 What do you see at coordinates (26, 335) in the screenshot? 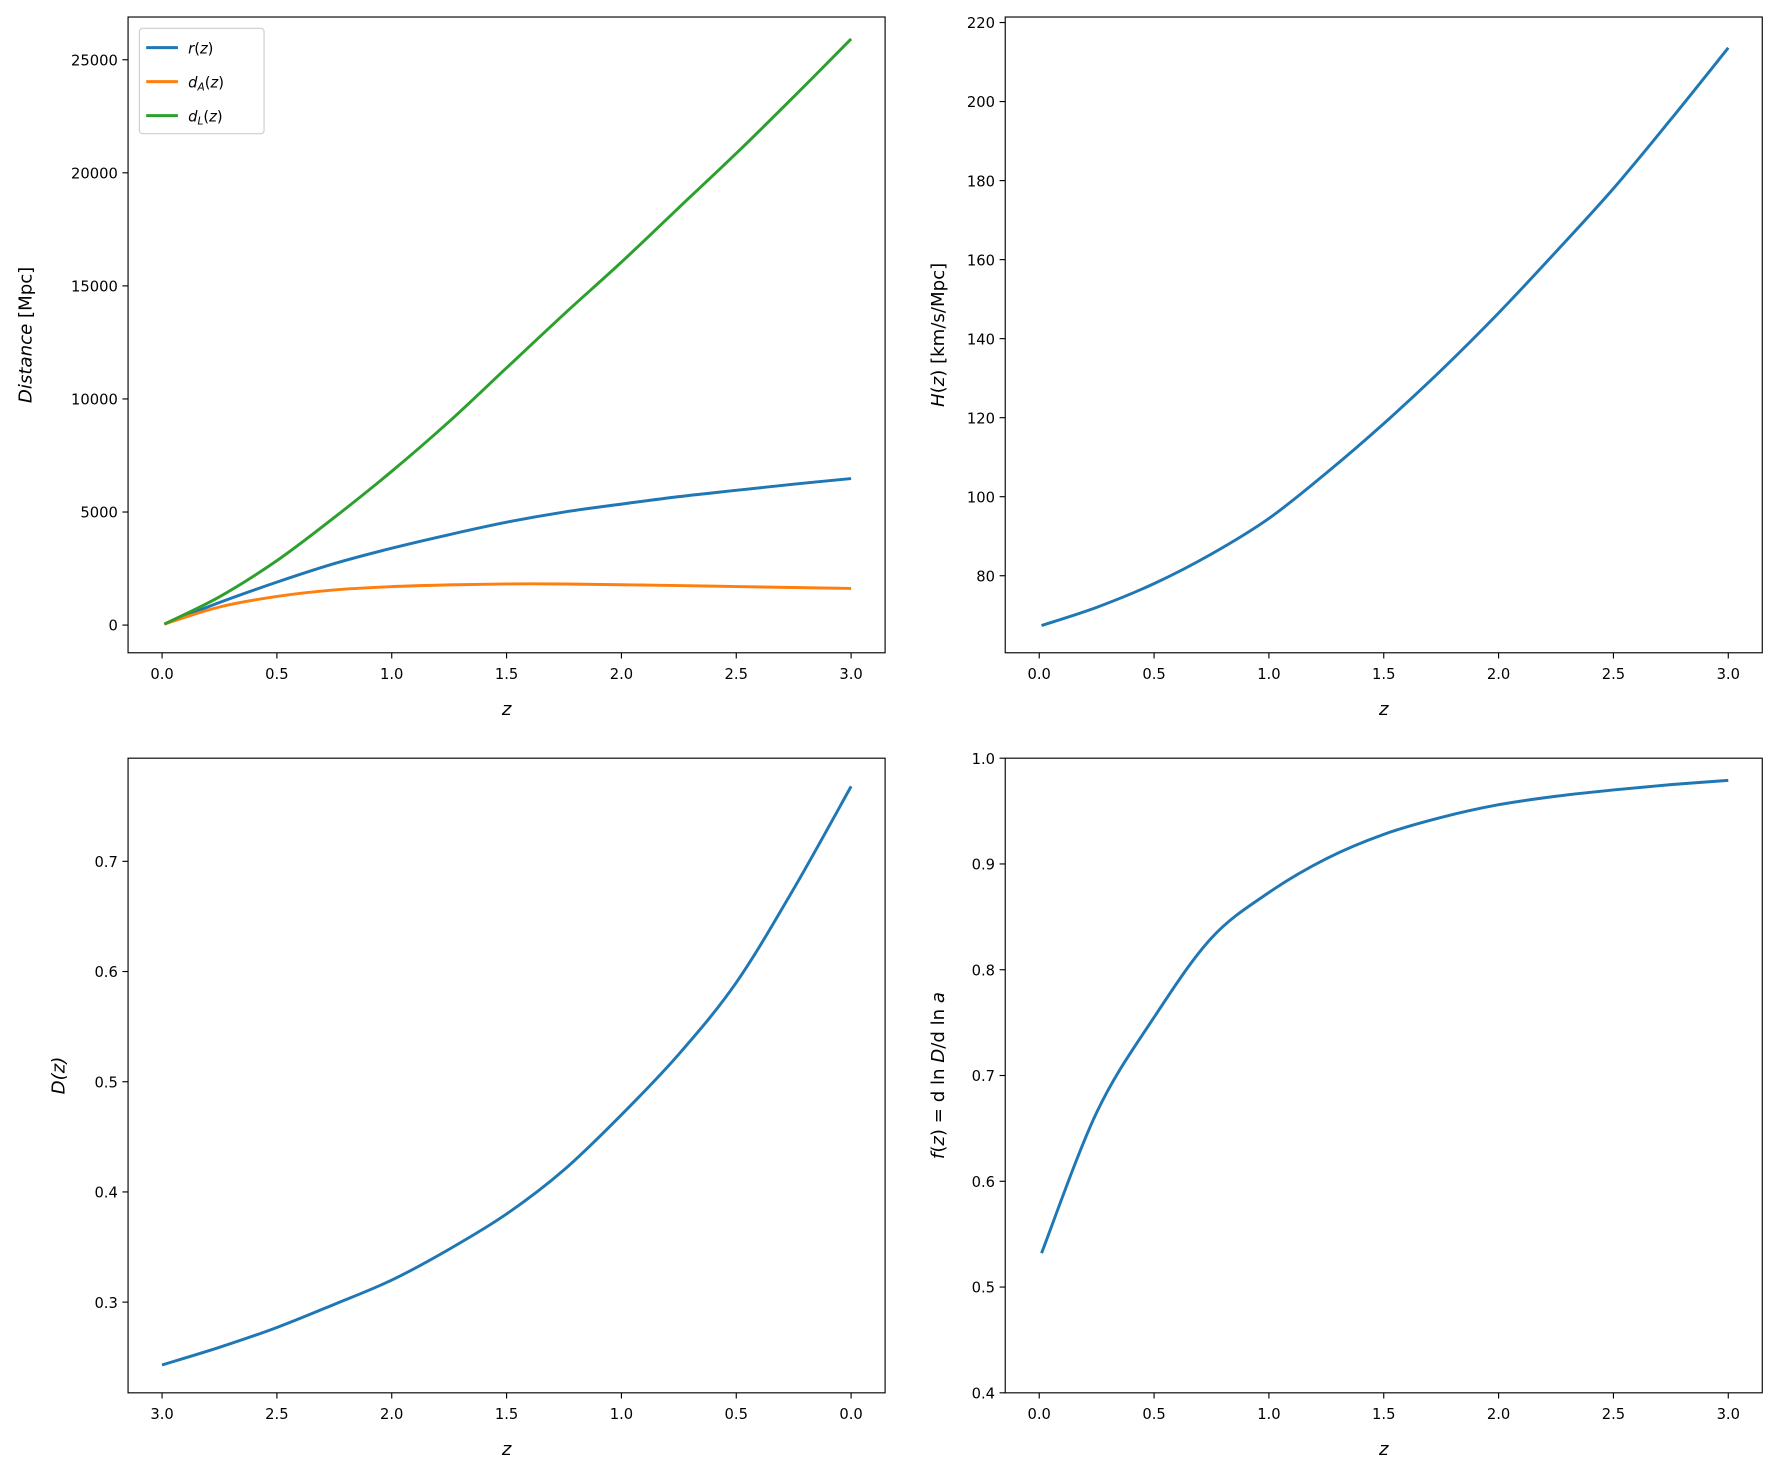
I see `y-axis-label: Distance [Mpc]` at bounding box center [26, 335].